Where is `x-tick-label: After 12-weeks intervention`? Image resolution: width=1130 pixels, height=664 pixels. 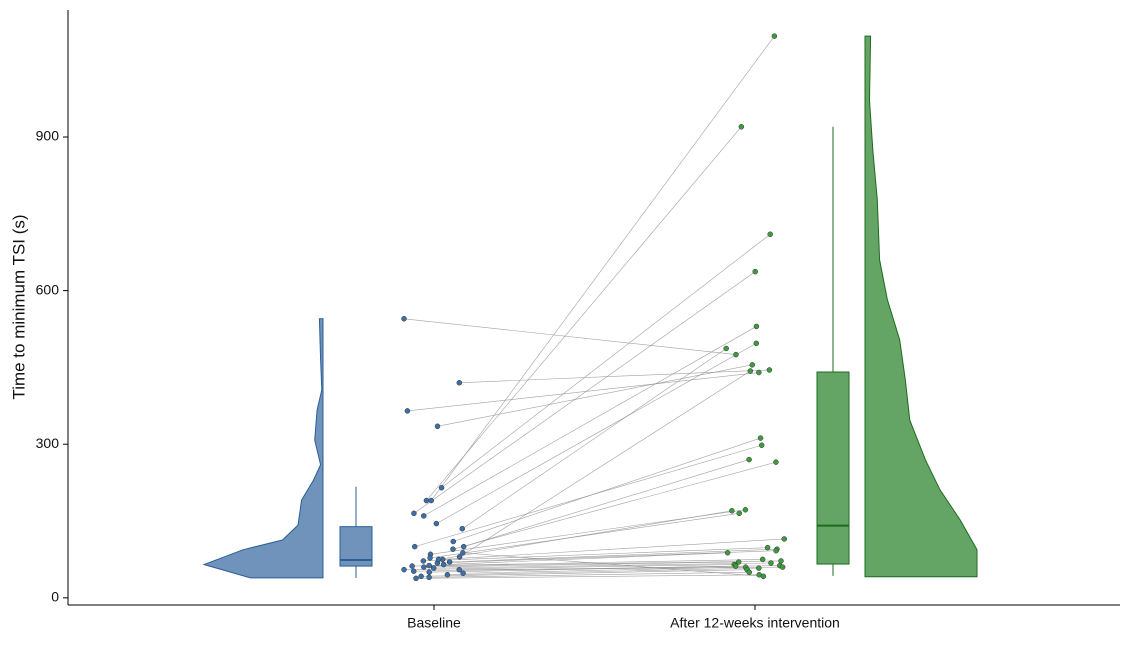
x-tick-label: After 12-weeks intervention is located at coordinates (755, 623).